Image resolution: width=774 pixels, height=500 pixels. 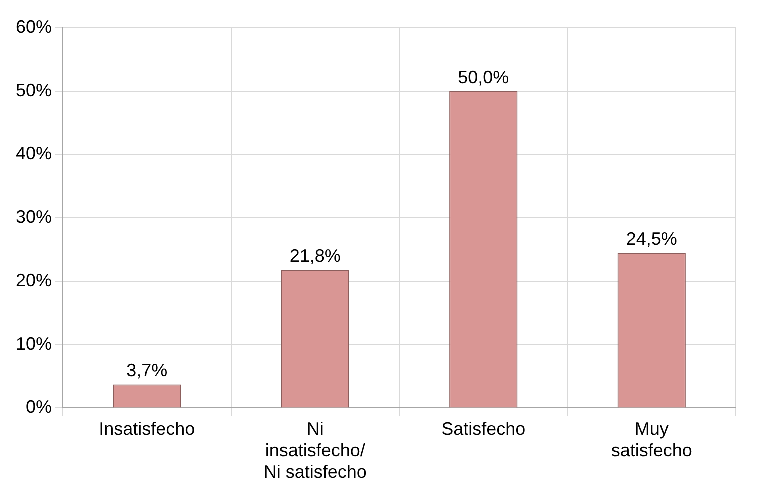 What do you see at coordinates (39, 407) in the screenshot?
I see `y-tick-label: 0%` at bounding box center [39, 407].